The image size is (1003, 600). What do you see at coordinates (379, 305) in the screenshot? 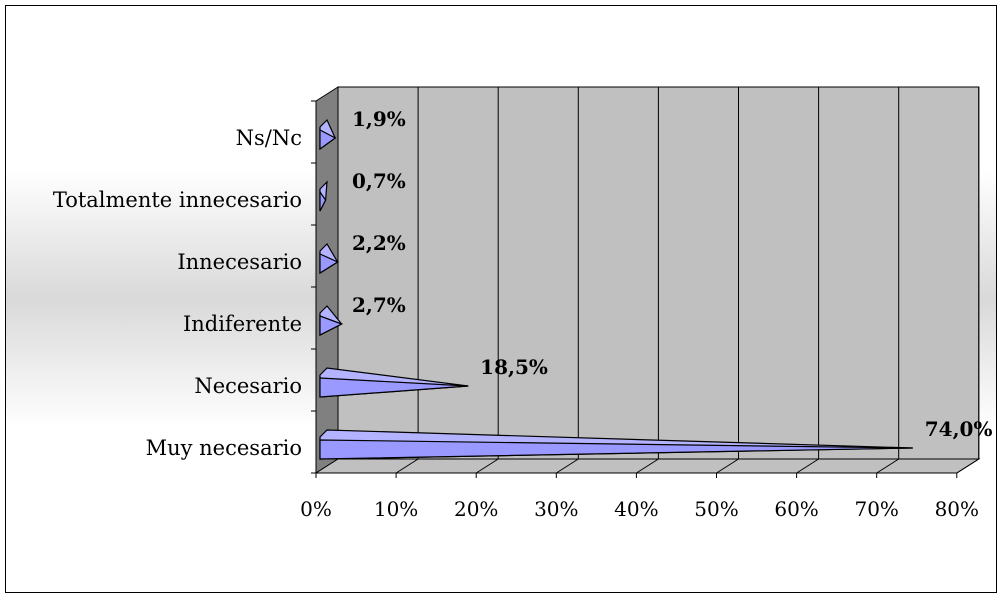
I see `data-label: 2,7%` at bounding box center [379, 305].